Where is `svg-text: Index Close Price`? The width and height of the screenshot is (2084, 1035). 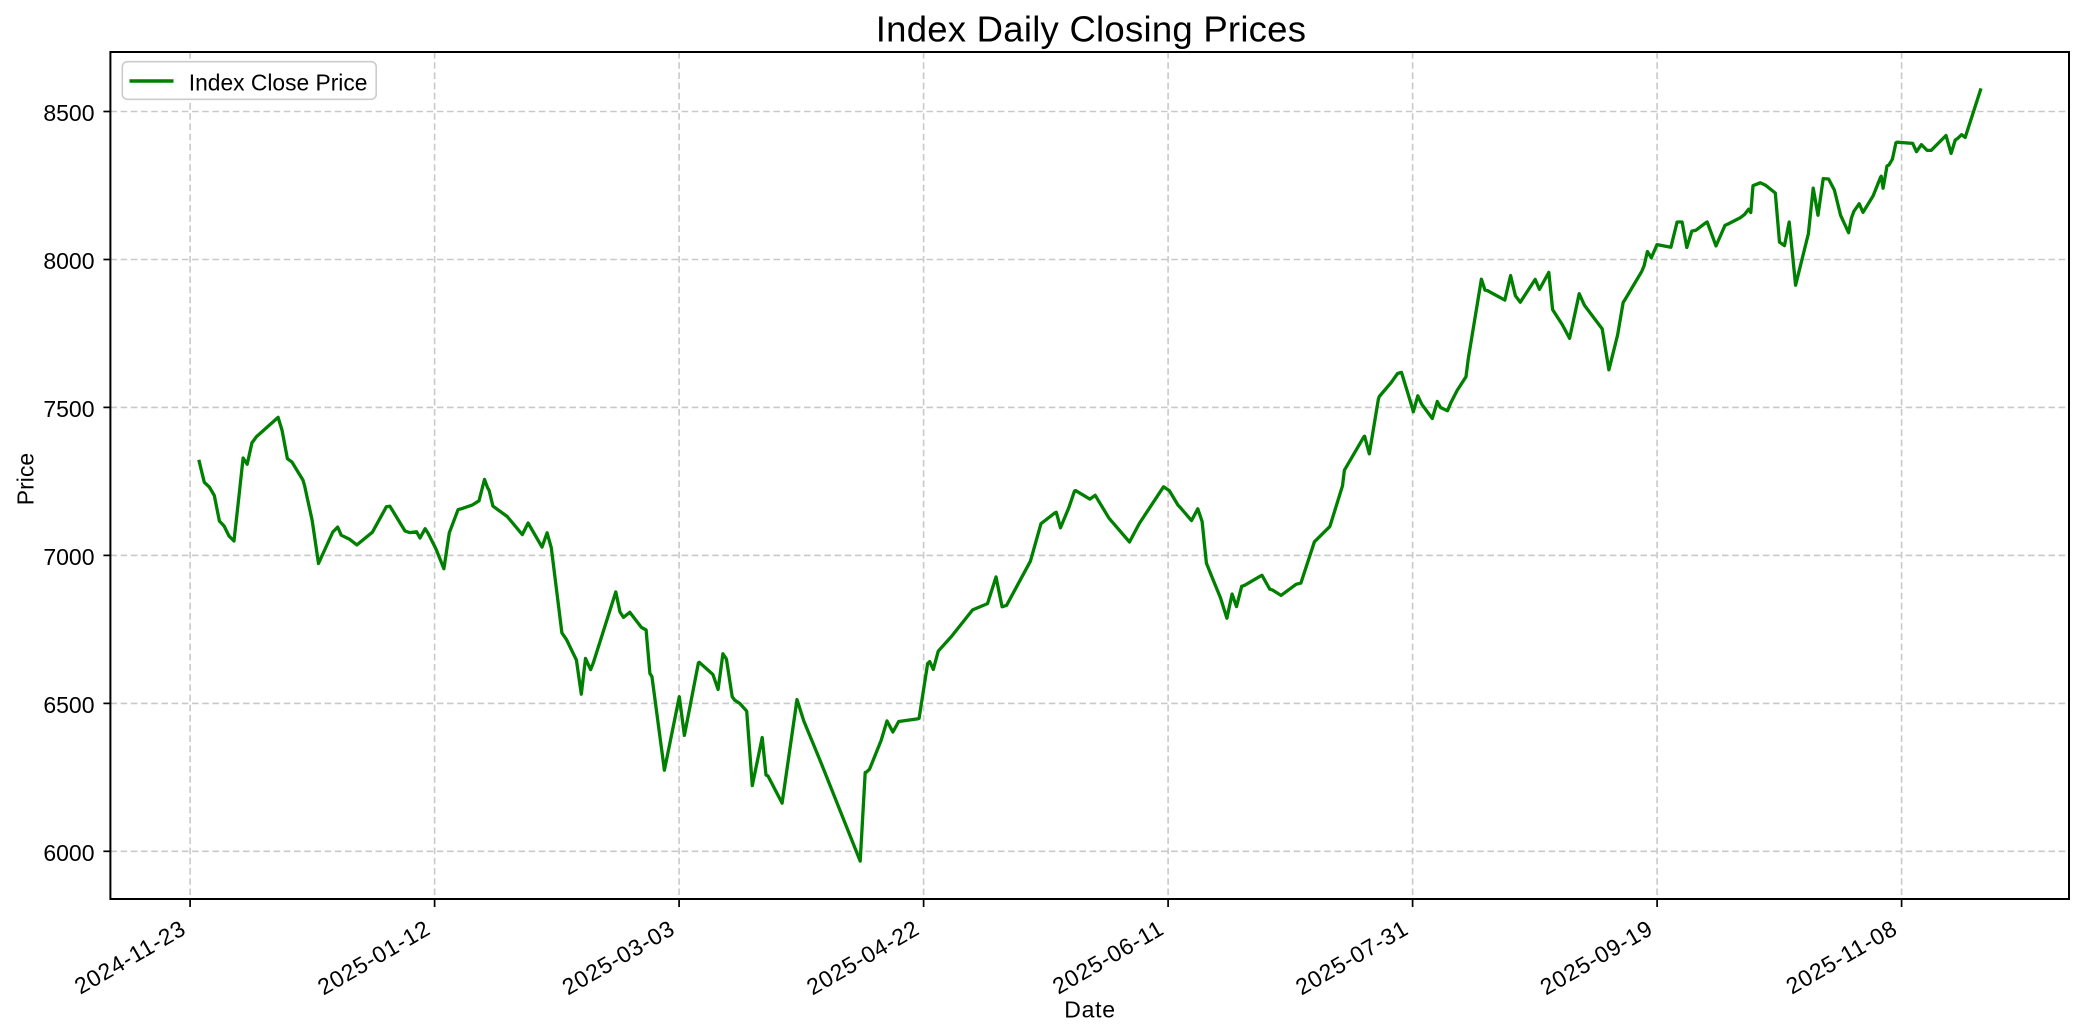
svg-text: Index Close Price is located at coordinates (278, 82).